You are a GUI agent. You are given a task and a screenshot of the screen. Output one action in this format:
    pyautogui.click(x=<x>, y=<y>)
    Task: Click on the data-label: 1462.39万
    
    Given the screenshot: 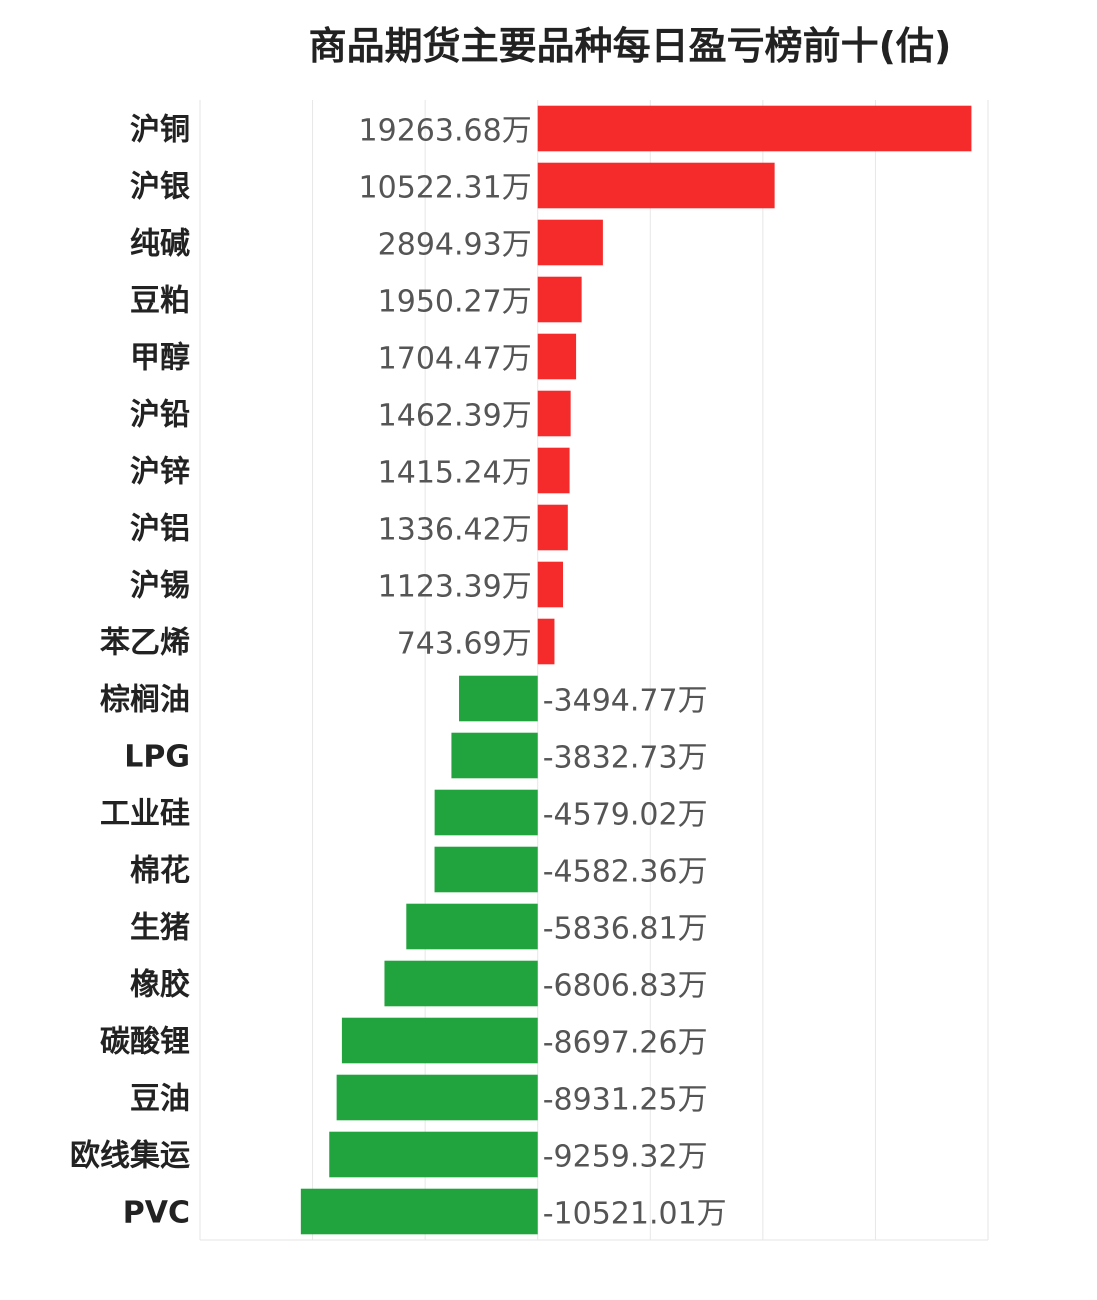 What is the action you would take?
    pyautogui.click(x=455, y=416)
    